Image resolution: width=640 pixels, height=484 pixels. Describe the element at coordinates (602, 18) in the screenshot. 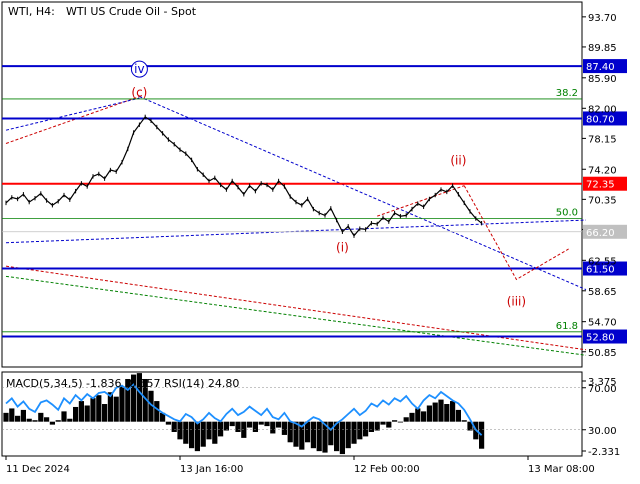

I see `price-tick-label: 93.70` at that location.